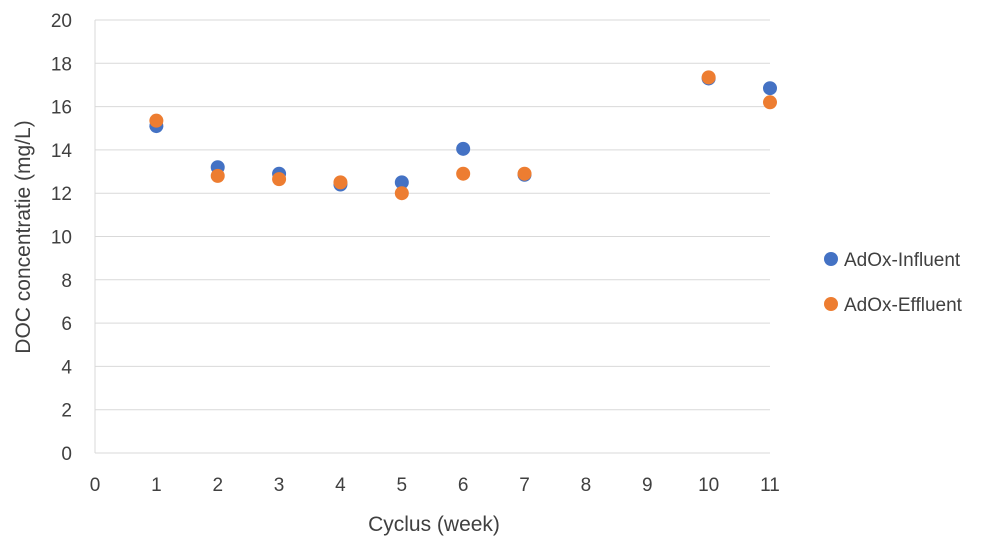 This screenshot has height=541, width=992. What do you see at coordinates (61, 108) in the screenshot?
I see `y-tick-label: 16` at bounding box center [61, 108].